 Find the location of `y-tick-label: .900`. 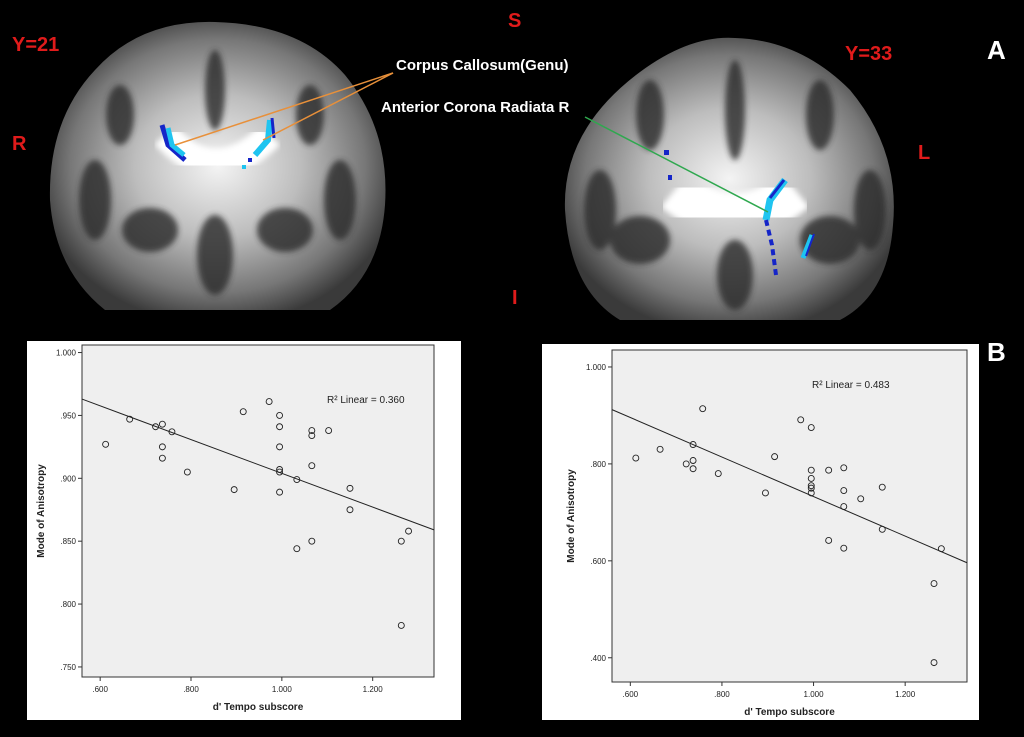

y-tick-label: .900 is located at coordinates (68, 478).